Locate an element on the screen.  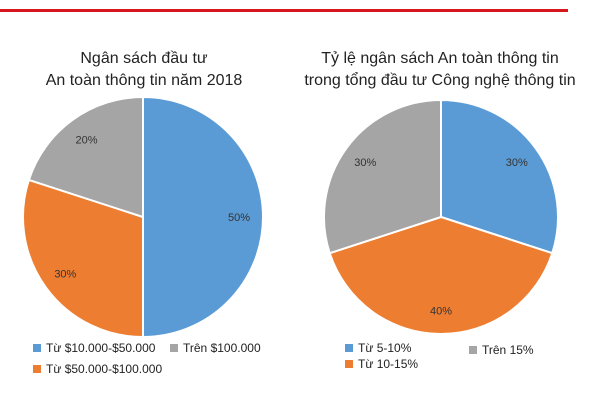
chart-2-legend: Từ 5-10% Trên 15% Từ 10-15% is located at coordinates (439, 356).